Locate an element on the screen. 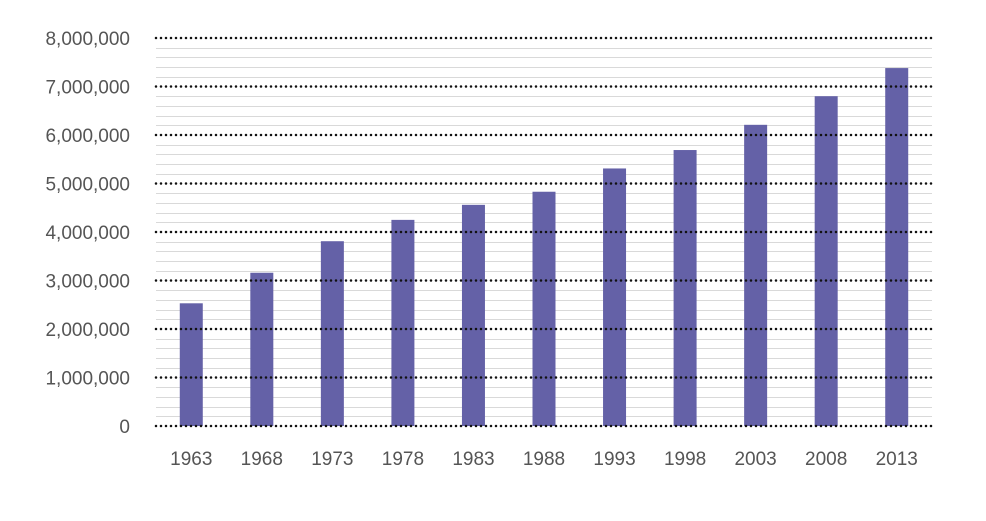 This screenshot has width=986, height=521. x-tick-label: 1973 is located at coordinates (332, 459).